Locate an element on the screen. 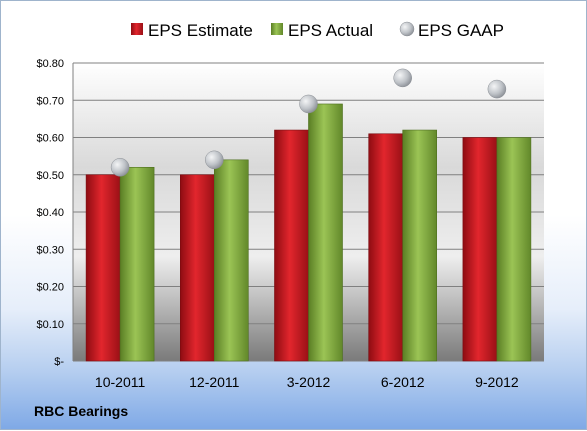 This screenshot has width=587, height=431. point-eps-gaap-12-2011 is located at coordinates (214, 160).